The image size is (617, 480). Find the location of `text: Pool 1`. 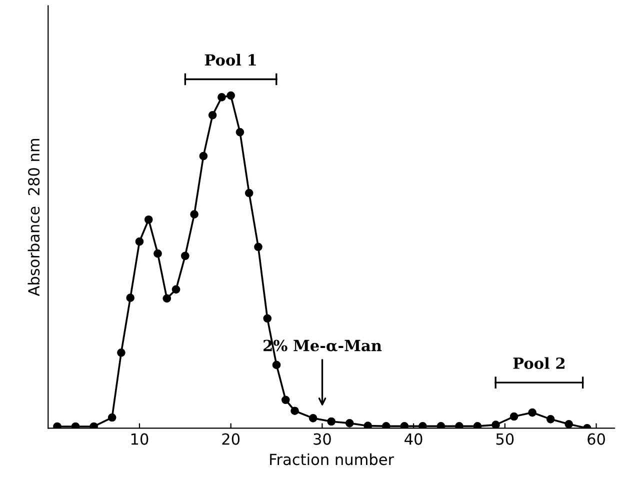

text: Pool 1 is located at coordinates (230, 60).